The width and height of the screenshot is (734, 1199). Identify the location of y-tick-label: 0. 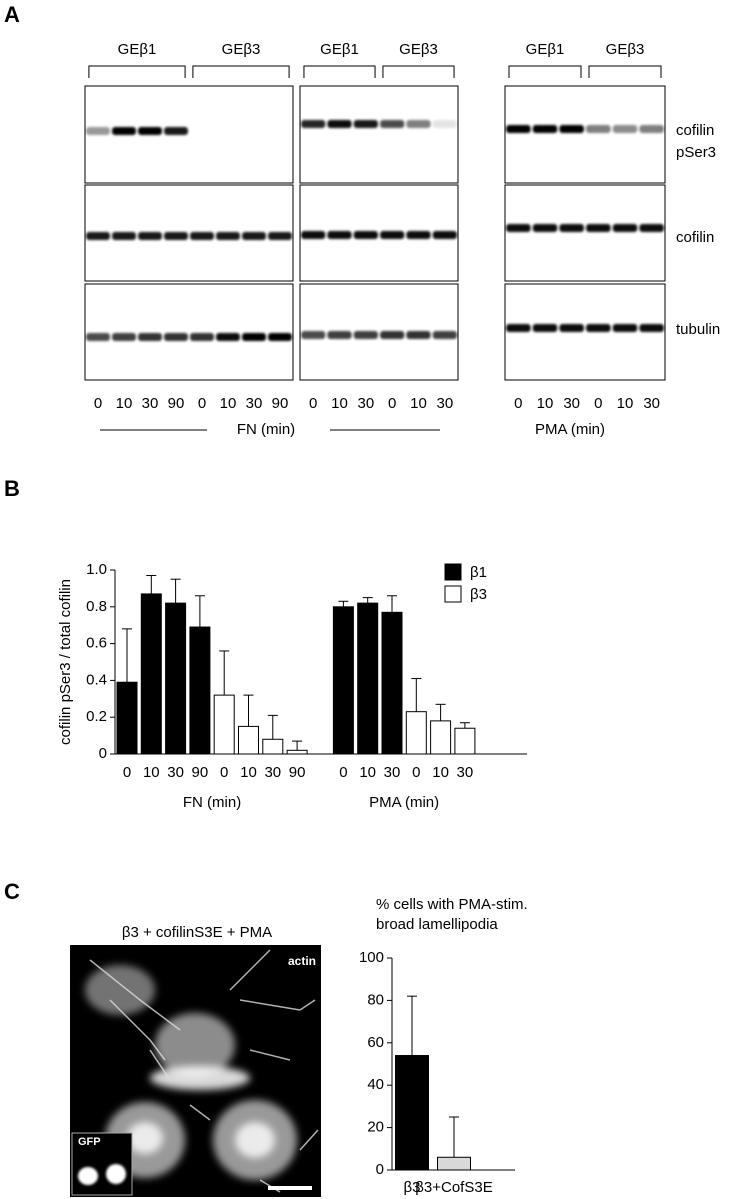
(380, 1169).